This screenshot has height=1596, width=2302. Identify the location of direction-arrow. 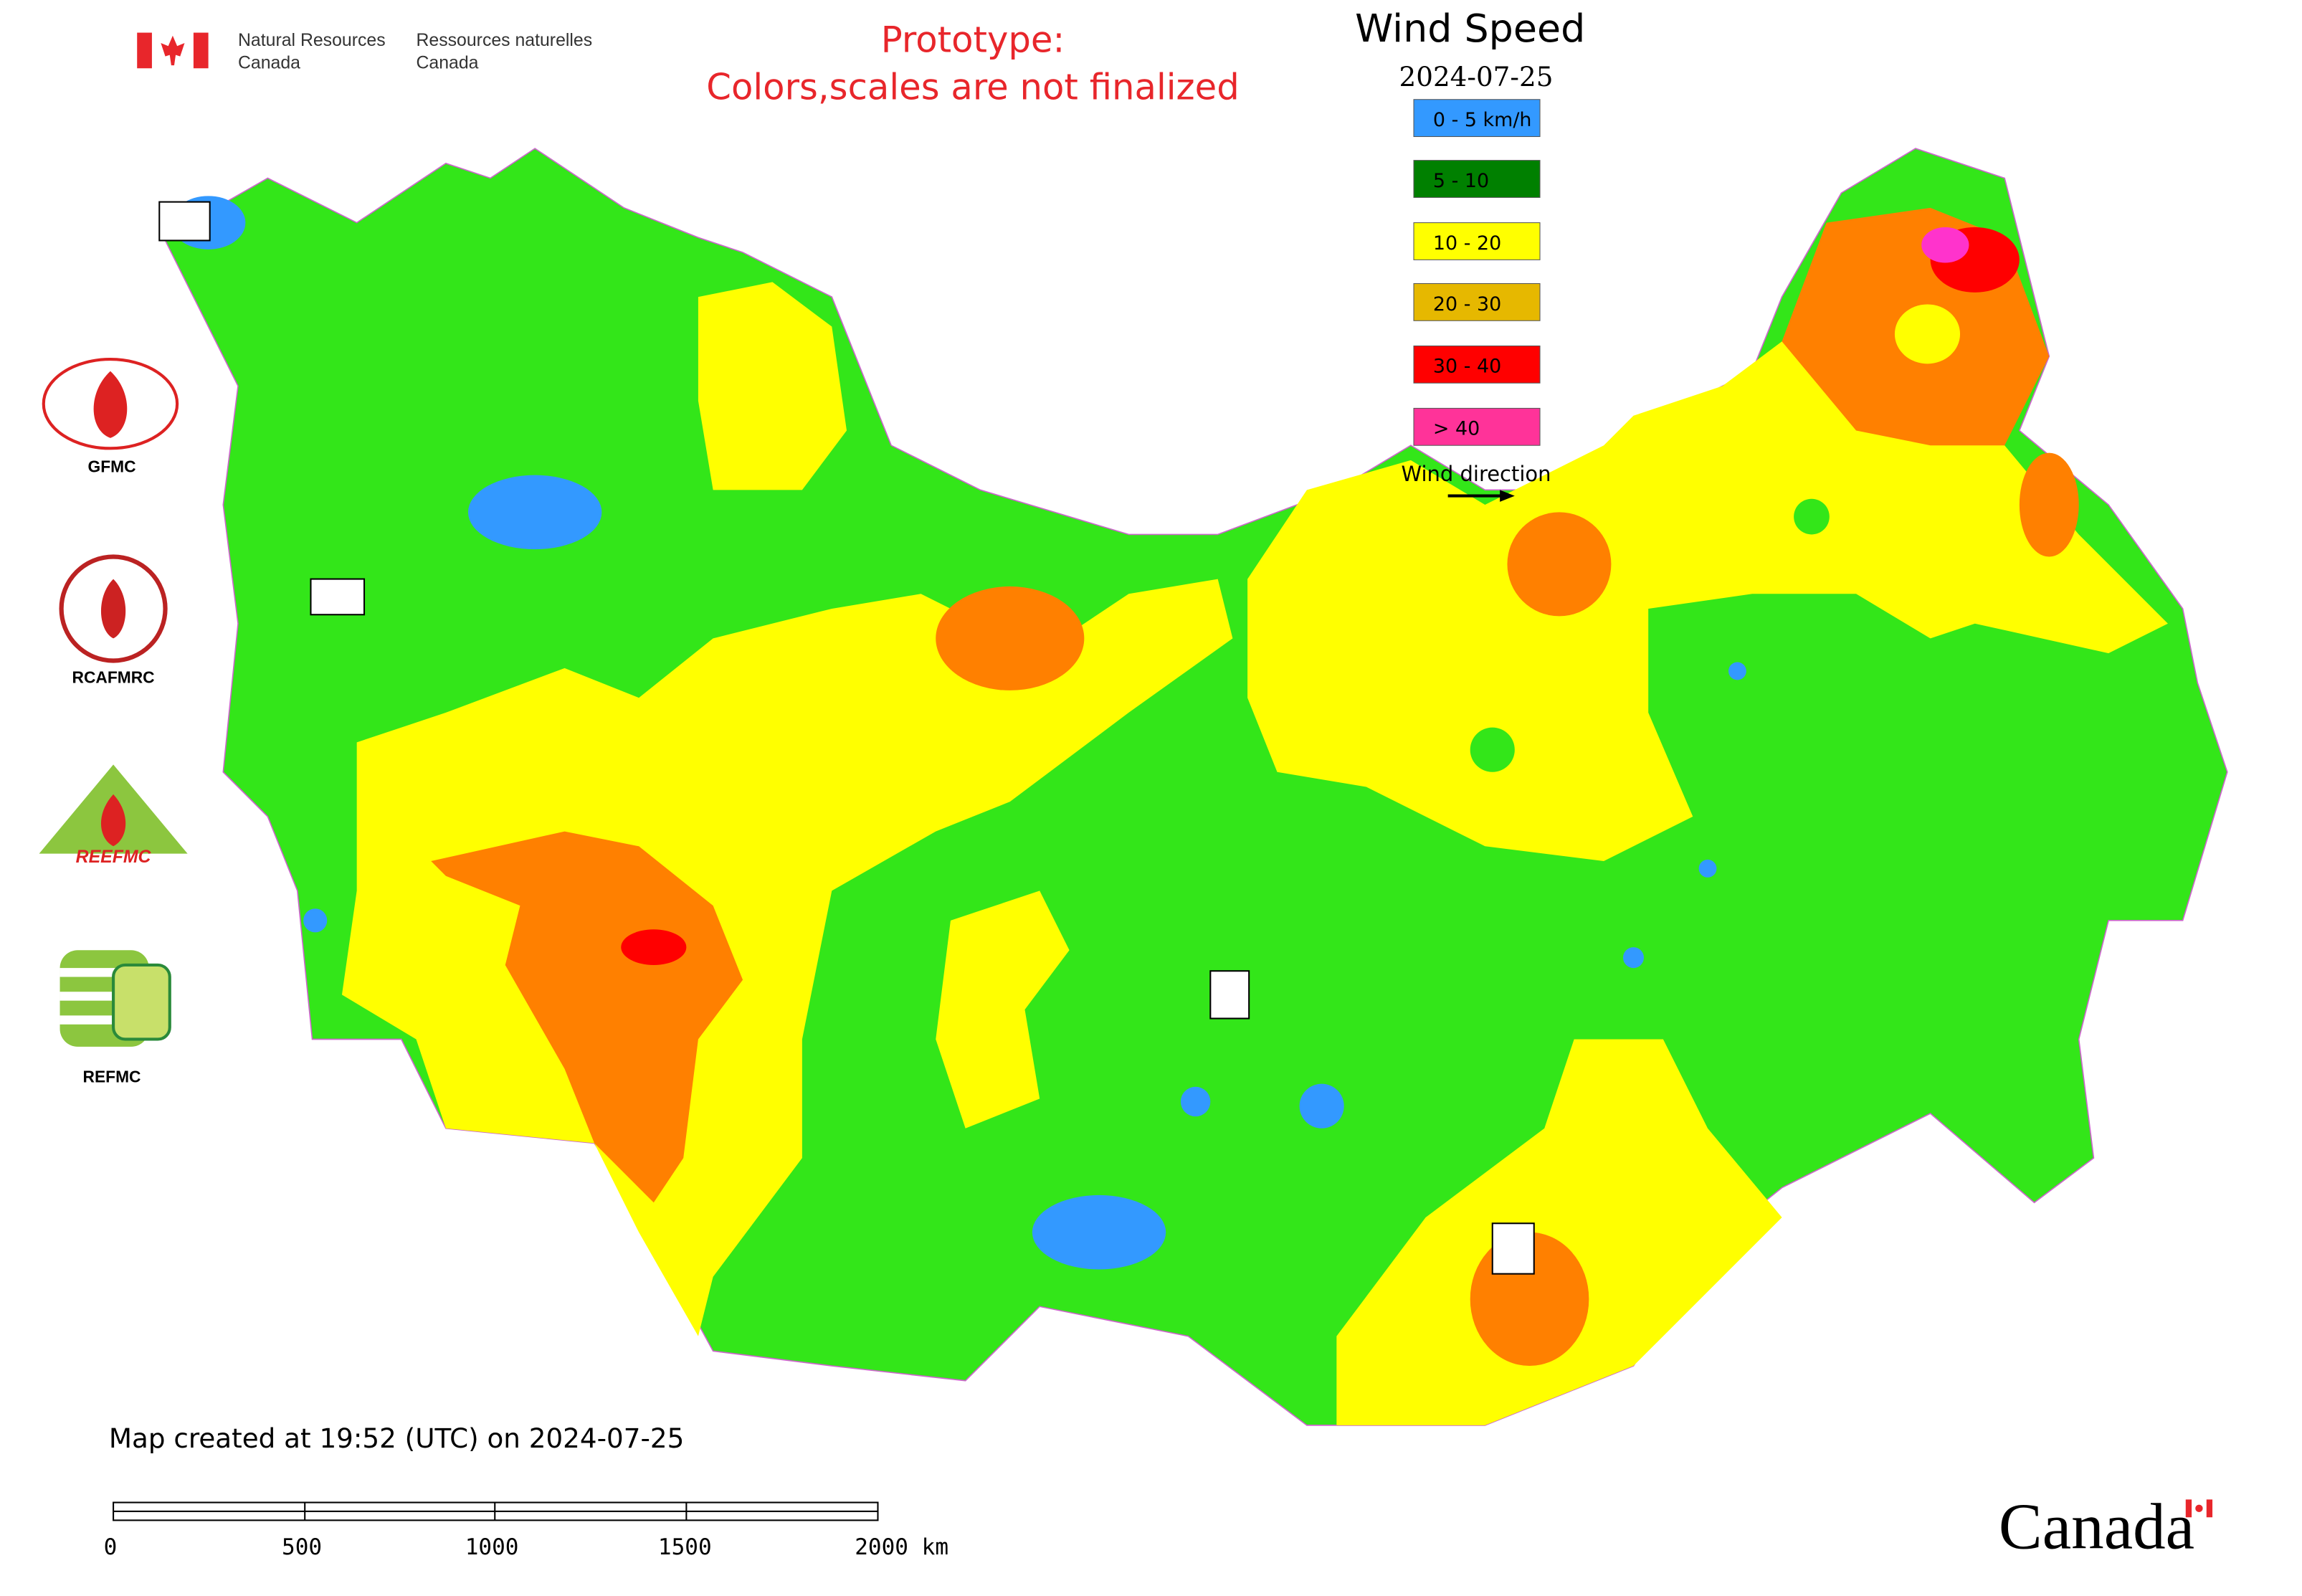
(1481, 496).